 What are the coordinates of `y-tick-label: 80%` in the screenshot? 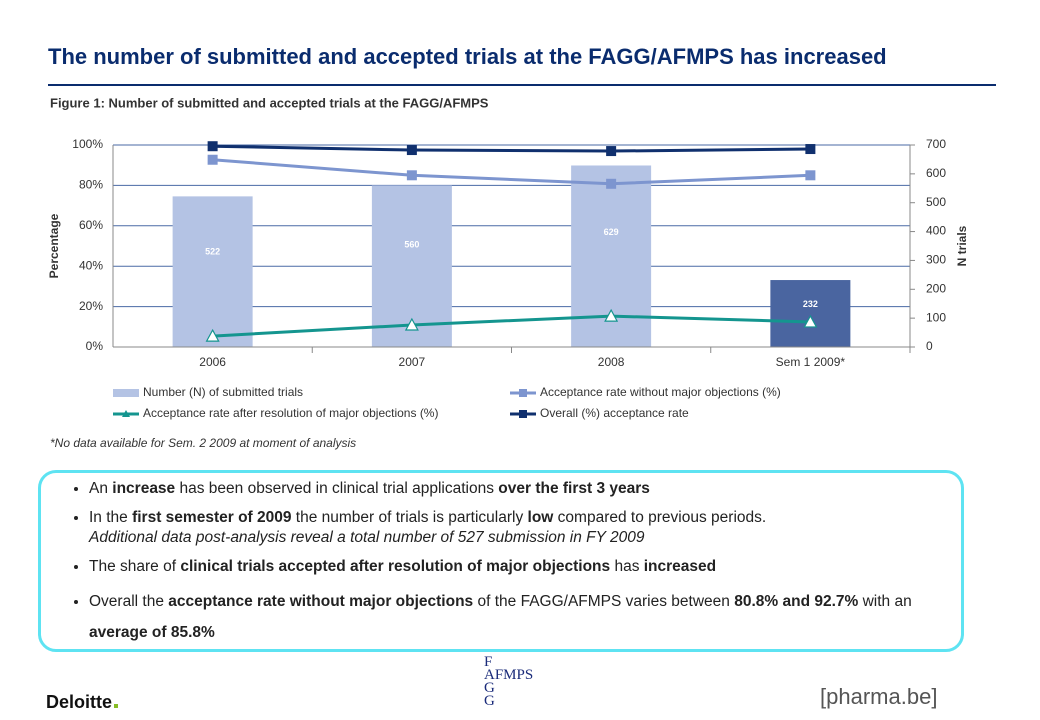 It's located at (91, 185).